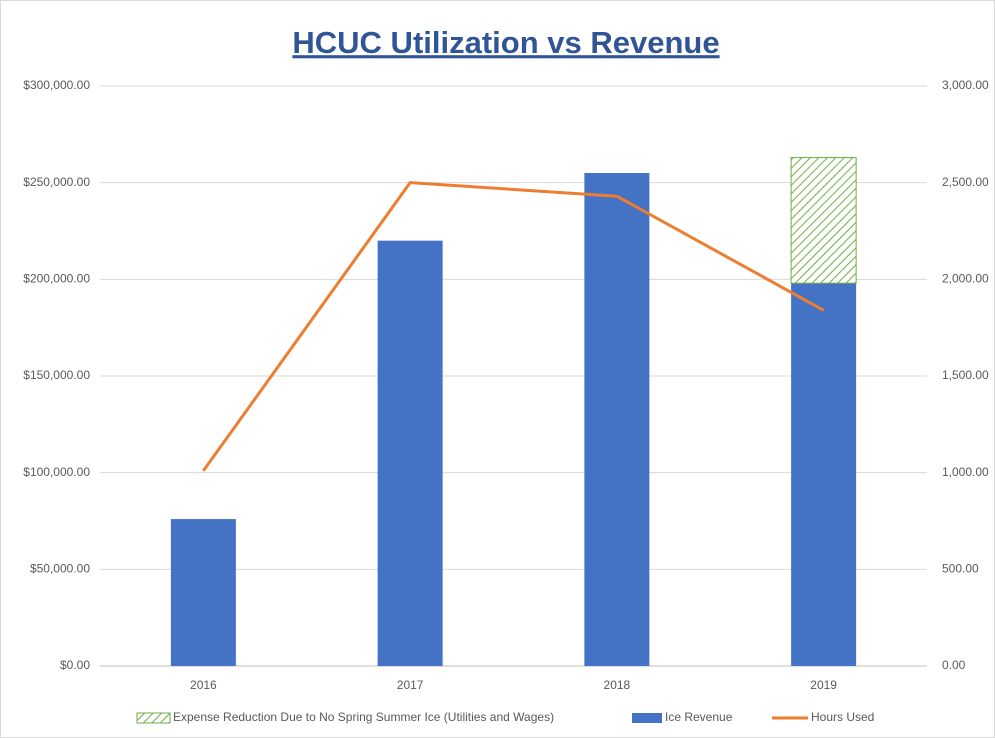 This screenshot has width=995, height=738. What do you see at coordinates (617, 685) in the screenshot?
I see `x-tick-label: 2018` at bounding box center [617, 685].